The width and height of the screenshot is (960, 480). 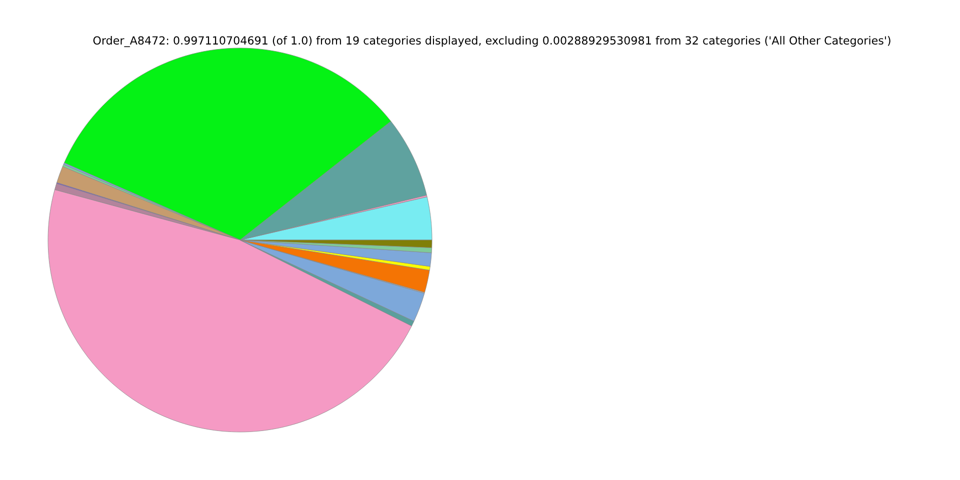 I want to click on text: Order_A8472: 0.997110704691 (of 1.0) from 19 categories displayed, excluding 0.00288929530981 from 32 categories ('All Other Categories'), so click(x=491, y=42).